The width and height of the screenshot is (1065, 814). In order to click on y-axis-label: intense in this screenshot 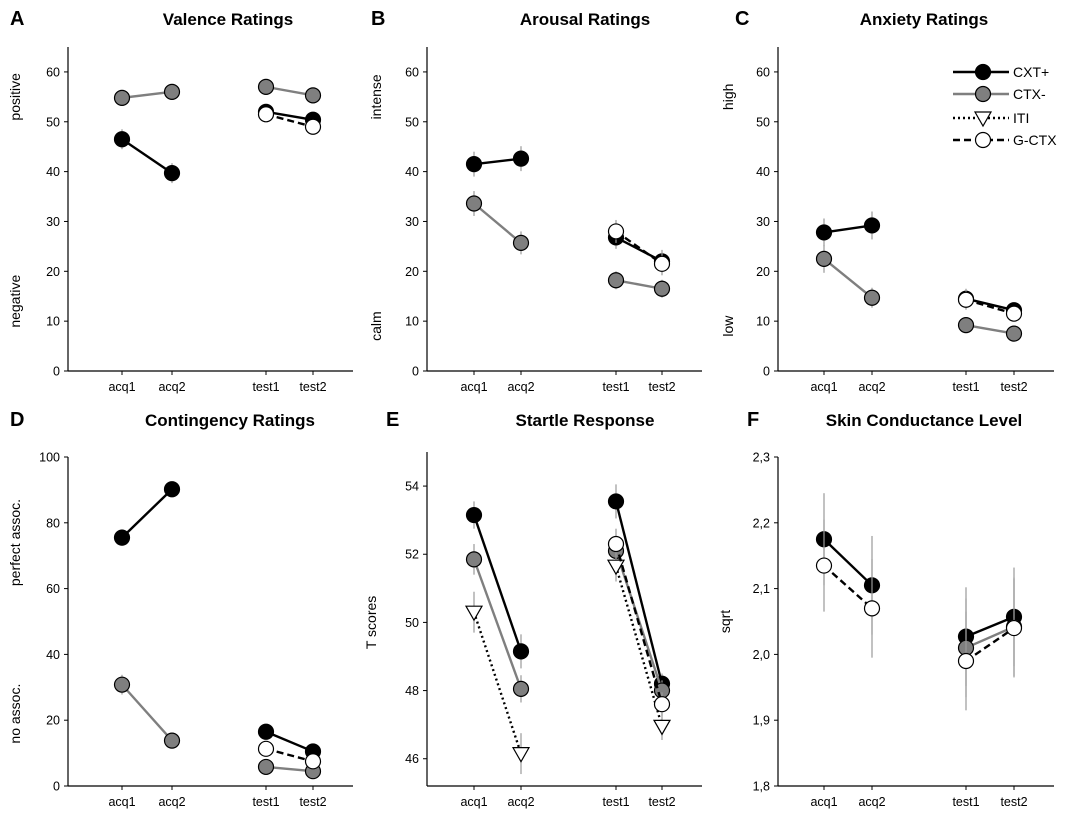, I will do `click(376, 96)`.